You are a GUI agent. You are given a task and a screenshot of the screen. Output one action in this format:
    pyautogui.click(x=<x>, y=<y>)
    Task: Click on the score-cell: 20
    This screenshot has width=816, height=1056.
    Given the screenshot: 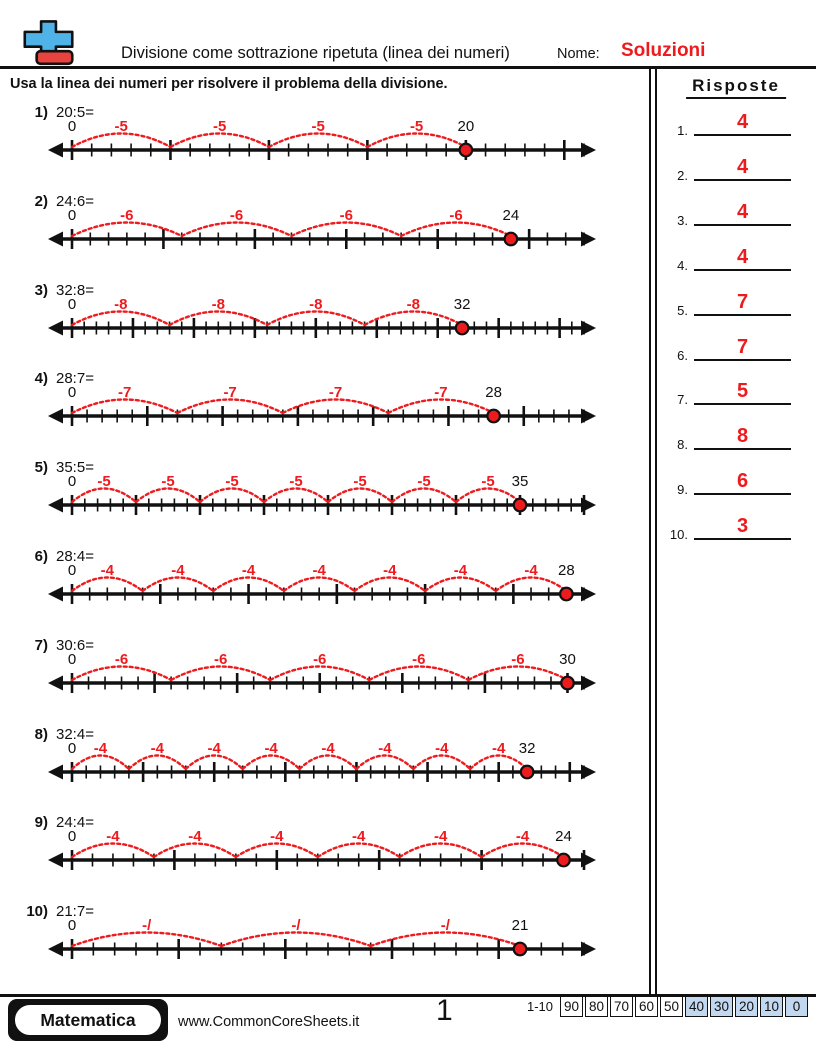 What is the action you would take?
    pyautogui.click(x=746, y=1006)
    